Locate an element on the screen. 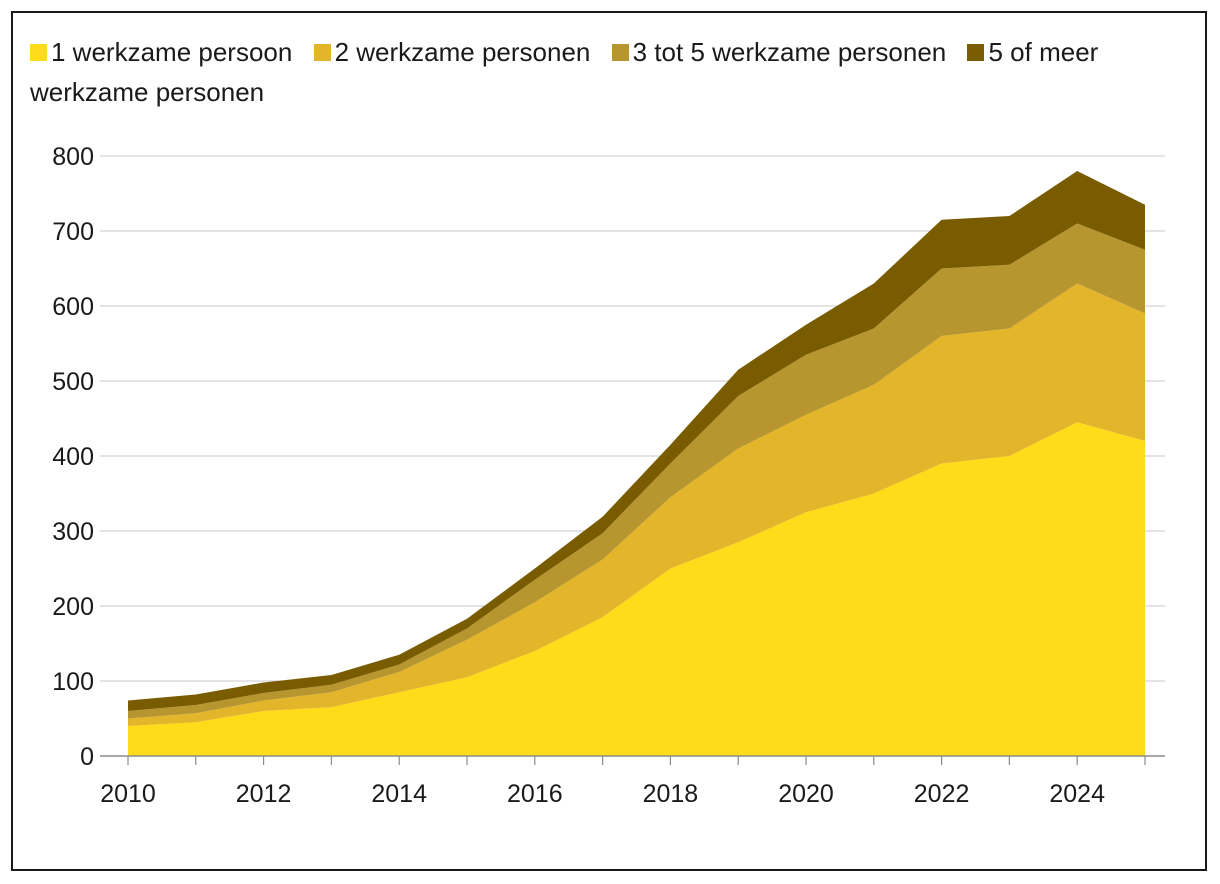  x-tick-label: 2022 is located at coordinates (942, 794).